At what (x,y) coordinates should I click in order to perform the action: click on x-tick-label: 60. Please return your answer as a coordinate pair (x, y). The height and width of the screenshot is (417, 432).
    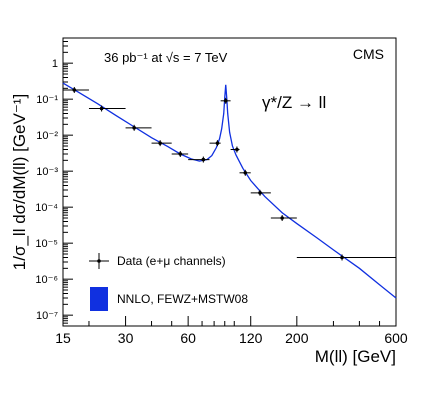
    Looking at the image, I should click on (188, 338).